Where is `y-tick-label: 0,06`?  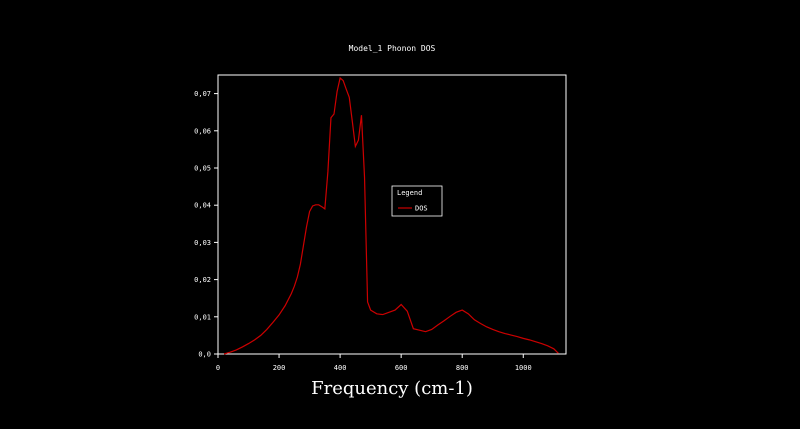 y-tick-label: 0,06 is located at coordinates (202, 131).